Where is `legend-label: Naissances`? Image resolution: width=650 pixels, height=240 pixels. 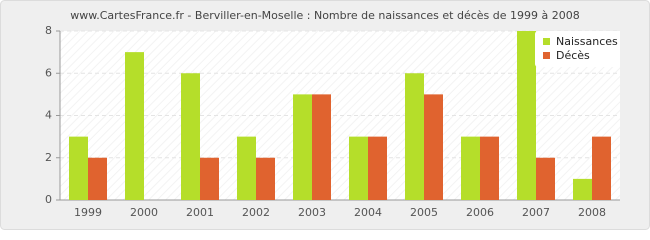 legend-label: Naissances is located at coordinates (587, 41).